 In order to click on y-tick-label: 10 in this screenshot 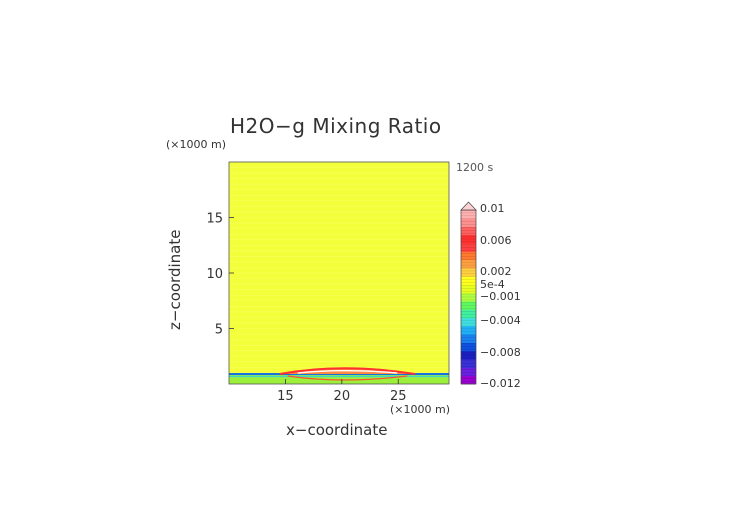, I will do `click(214, 274)`.